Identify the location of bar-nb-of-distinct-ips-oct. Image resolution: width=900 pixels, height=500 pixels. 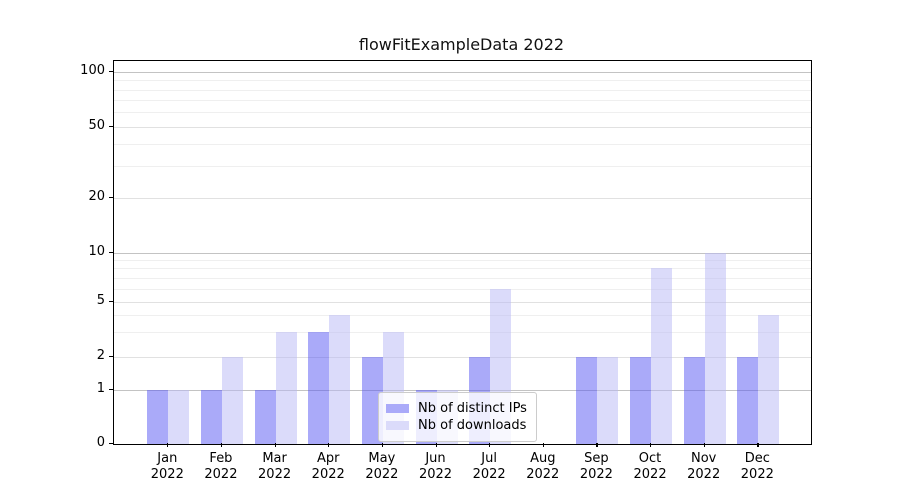
(641, 400).